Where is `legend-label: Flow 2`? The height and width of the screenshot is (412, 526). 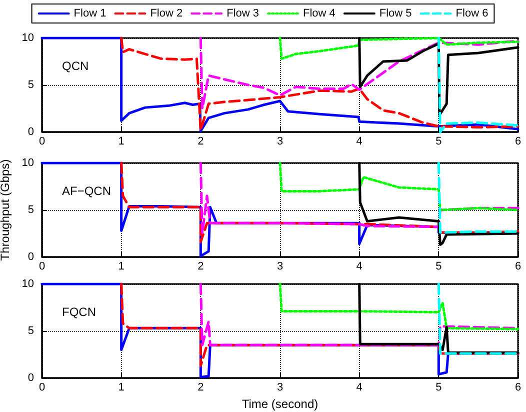 legend-label: Flow 2 is located at coordinates (166, 14).